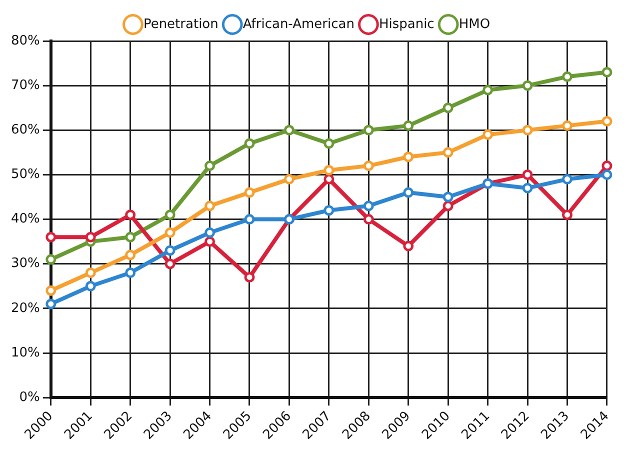  Describe the element at coordinates (25, 174) in the screenshot. I see `y-tick-label: 50%` at that location.